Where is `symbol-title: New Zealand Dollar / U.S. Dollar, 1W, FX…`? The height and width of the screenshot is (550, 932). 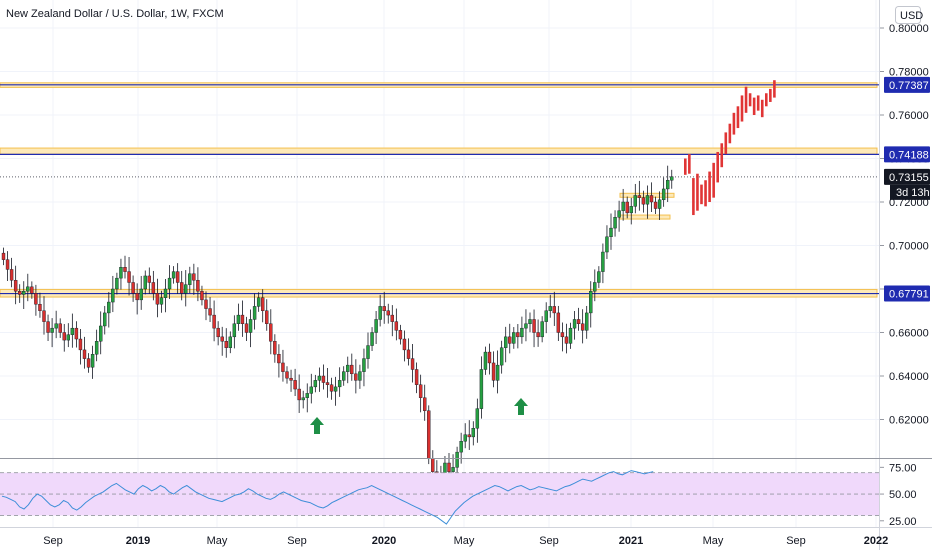 symbol-title: New Zealand Dollar / U.S. Dollar, 1W, FX… is located at coordinates (115, 14).